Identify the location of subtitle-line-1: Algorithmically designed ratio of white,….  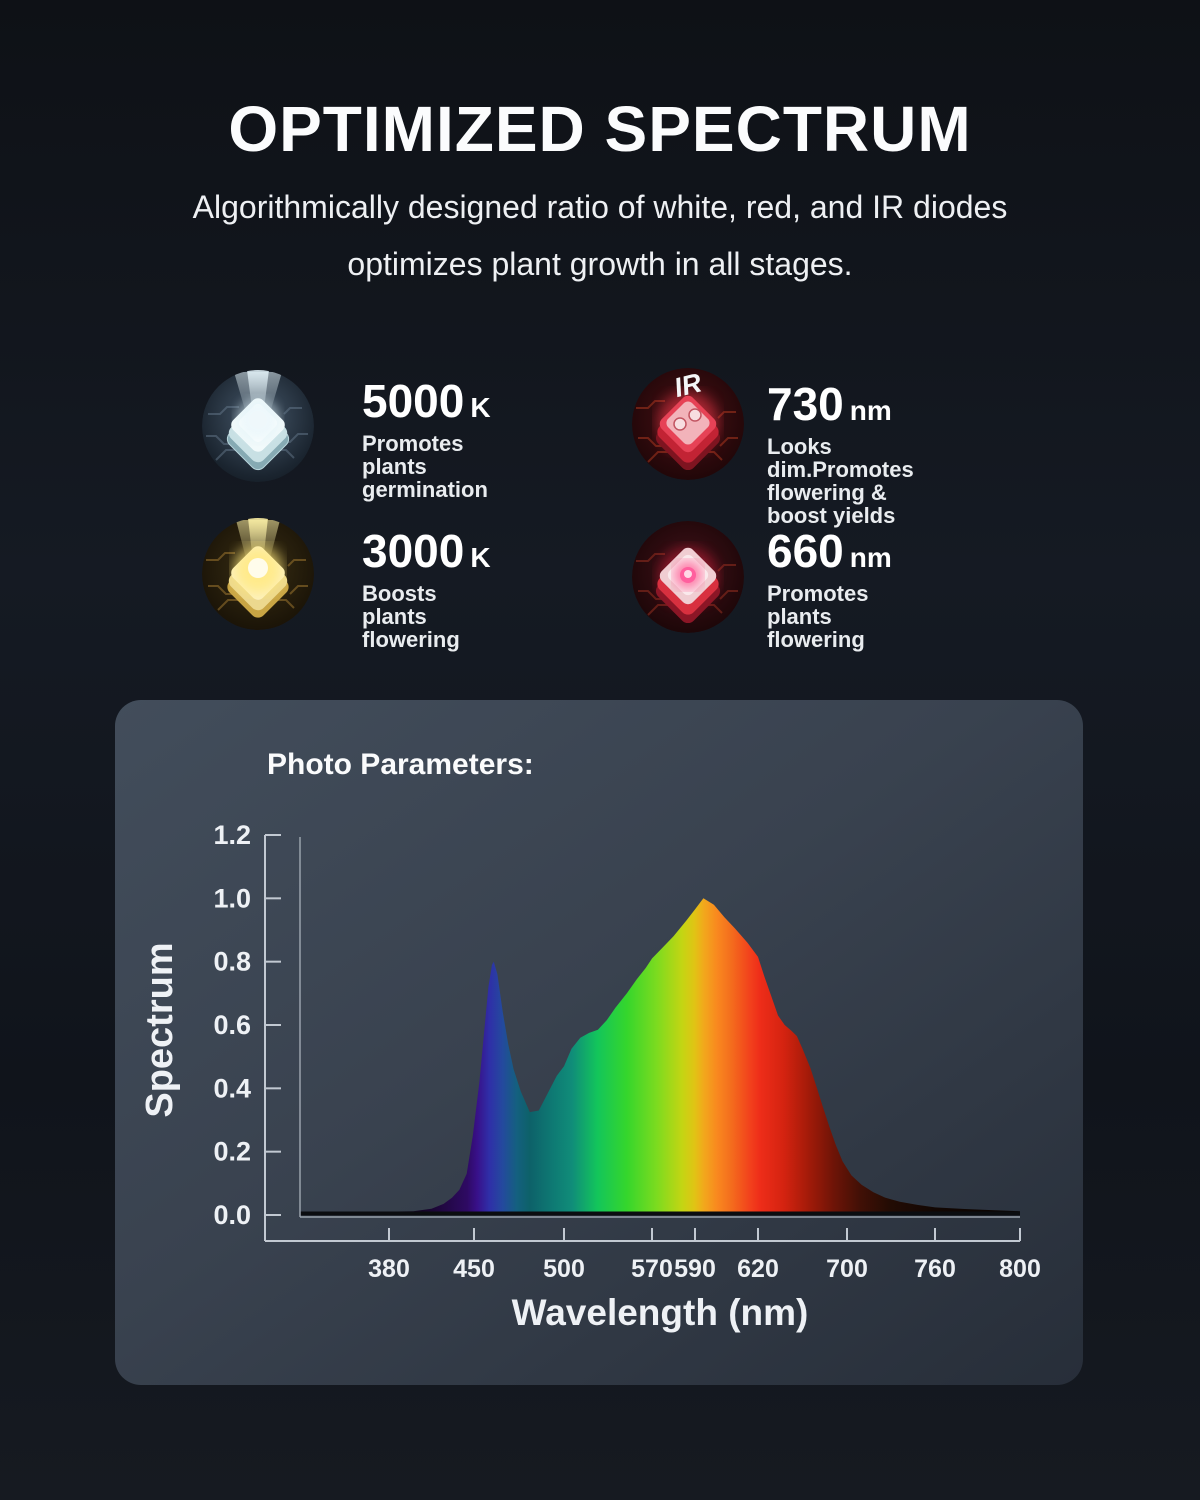
(600, 207).